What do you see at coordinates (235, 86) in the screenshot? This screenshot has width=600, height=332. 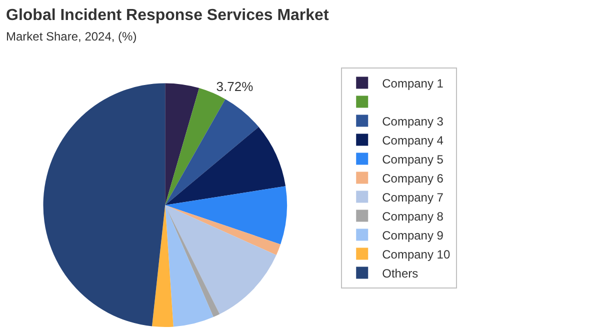 I see `data-label: 3.72%` at bounding box center [235, 86].